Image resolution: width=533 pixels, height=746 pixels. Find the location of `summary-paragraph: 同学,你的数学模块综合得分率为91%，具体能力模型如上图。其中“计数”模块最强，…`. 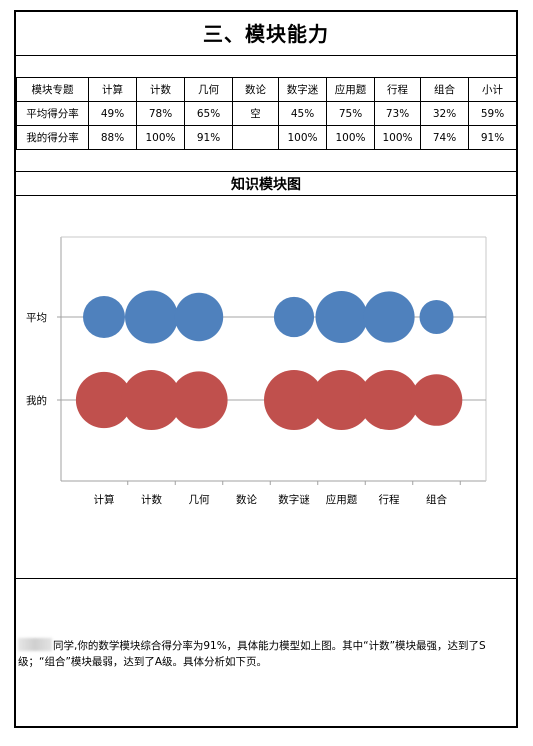

summary-paragraph: 同学,你的数学模块综合得分率为91%，具体能力模型如上图。其中“计数”模块最强，… is located at coordinates (266, 654).